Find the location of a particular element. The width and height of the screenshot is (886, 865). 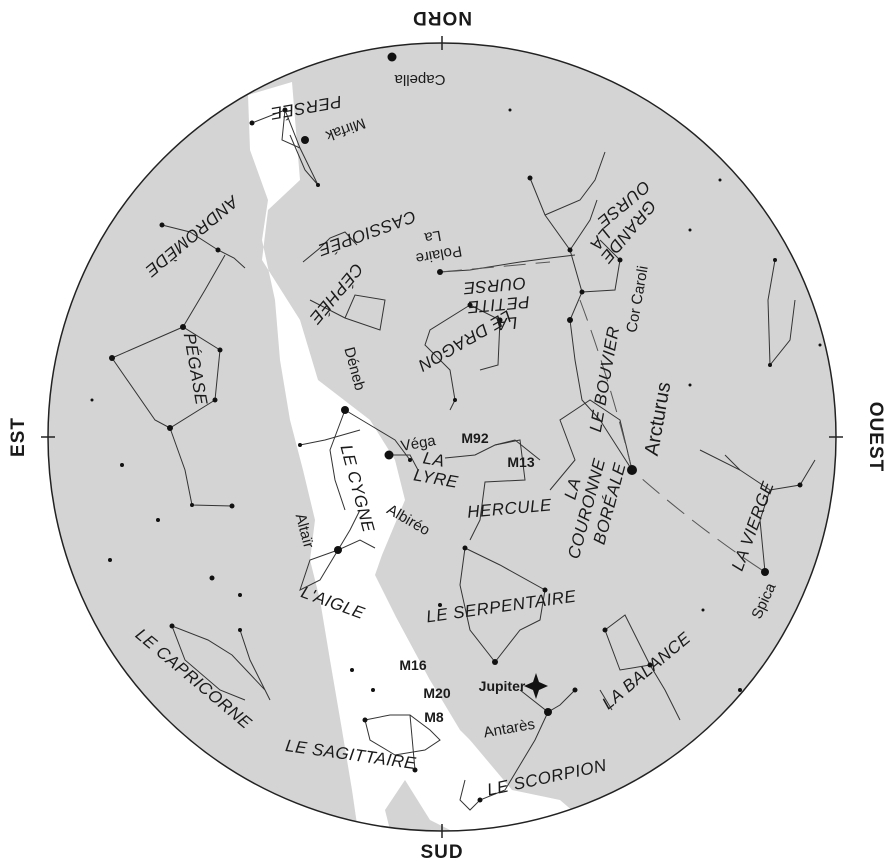

west-label: OUEST is located at coordinates (875, 437).